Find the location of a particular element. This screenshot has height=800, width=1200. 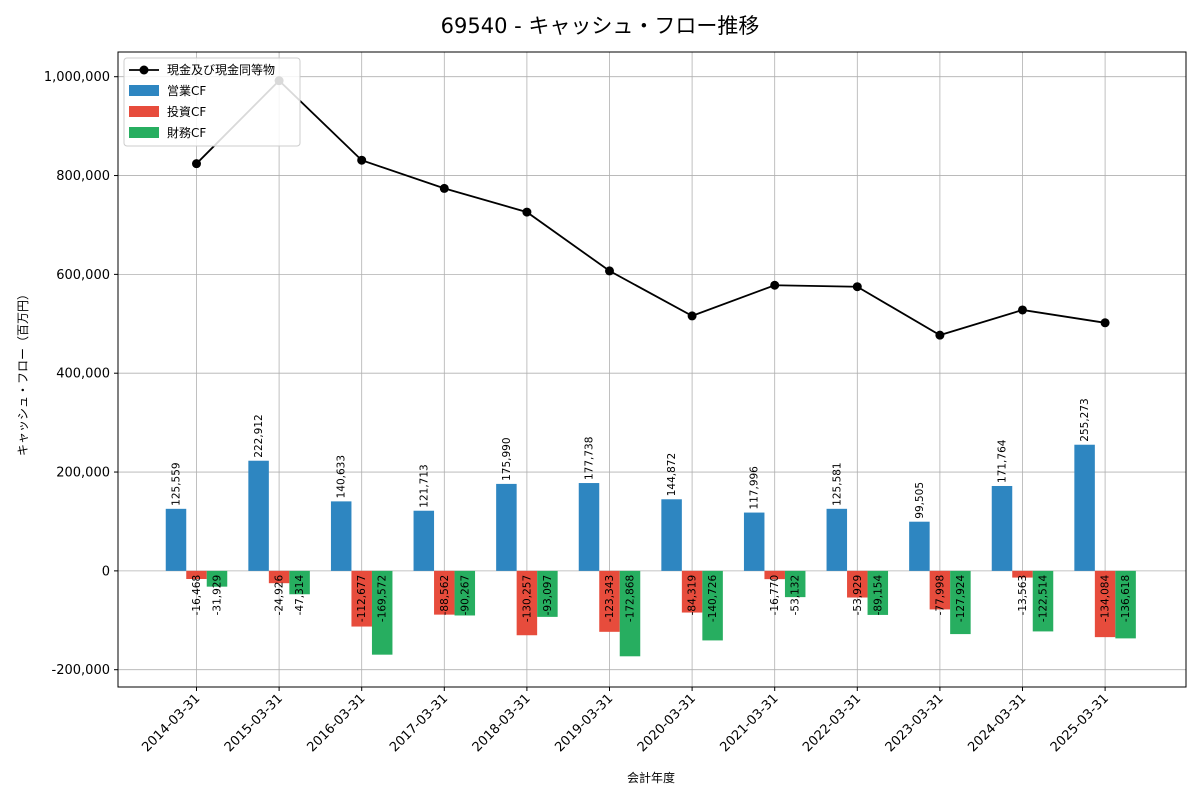

bar-value-label: -122,514 is located at coordinates (1044, 599).